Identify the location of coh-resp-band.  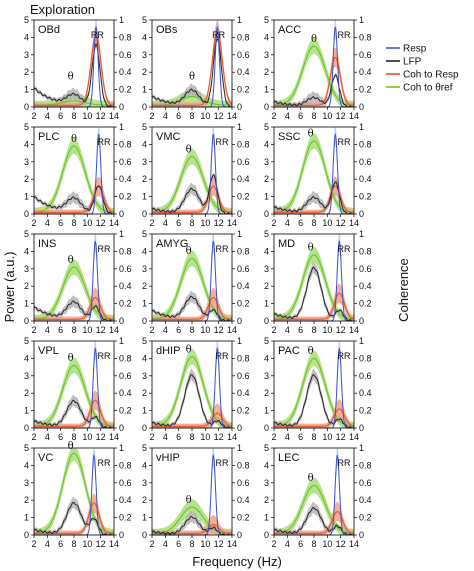
(74, 304).